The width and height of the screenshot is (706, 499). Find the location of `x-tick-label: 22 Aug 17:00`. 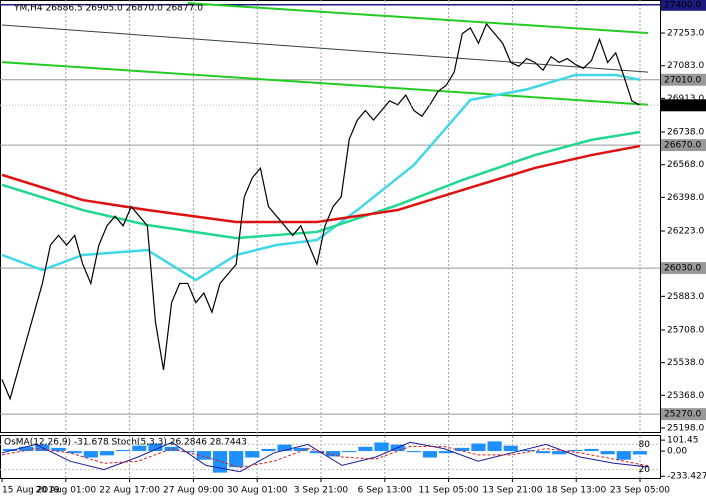

x-tick-label: 22 Aug 17:00 is located at coordinates (129, 491).